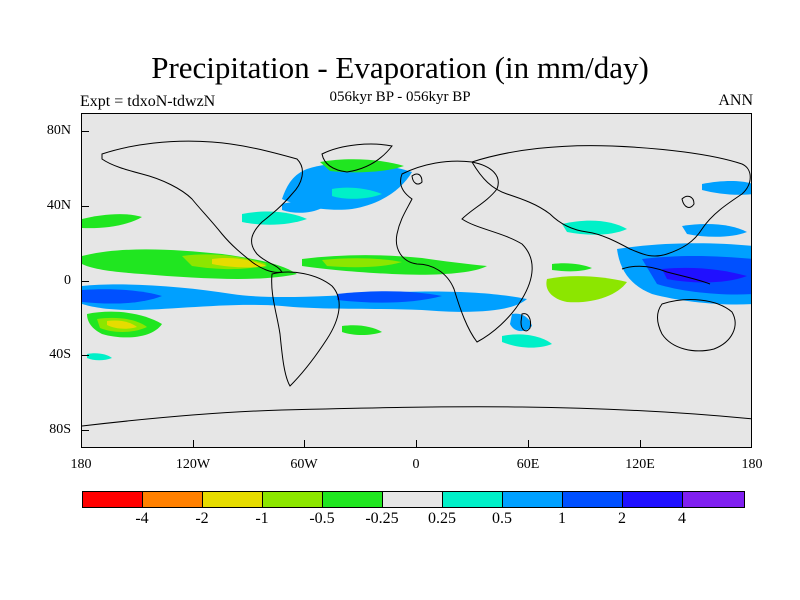  Describe the element at coordinates (382, 518) in the screenshot. I see `colorbar-label: -0.25` at that location.